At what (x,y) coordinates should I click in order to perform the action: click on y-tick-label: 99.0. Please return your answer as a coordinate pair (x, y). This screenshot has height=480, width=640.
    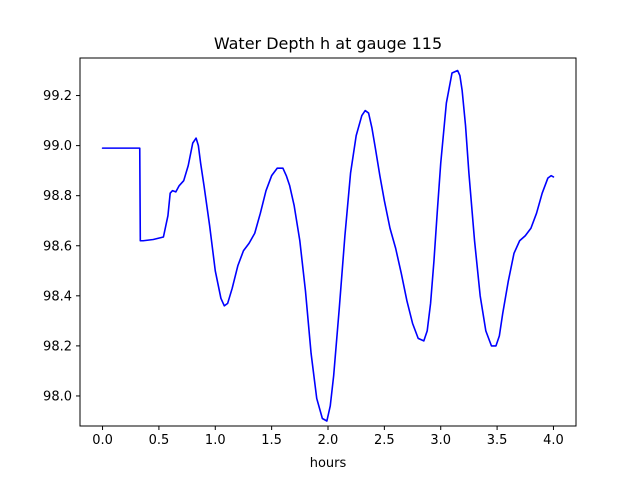
    Looking at the image, I should click on (57, 146).